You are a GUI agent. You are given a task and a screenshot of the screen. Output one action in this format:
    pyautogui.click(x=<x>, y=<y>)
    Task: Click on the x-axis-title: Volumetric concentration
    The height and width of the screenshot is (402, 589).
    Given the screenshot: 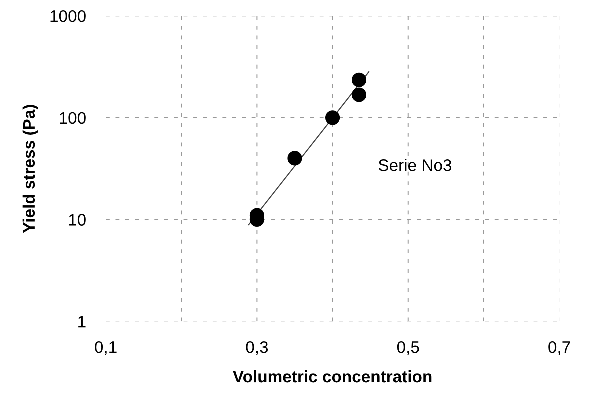 What is the action you would take?
    pyautogui.click(x=332, y=376)
    